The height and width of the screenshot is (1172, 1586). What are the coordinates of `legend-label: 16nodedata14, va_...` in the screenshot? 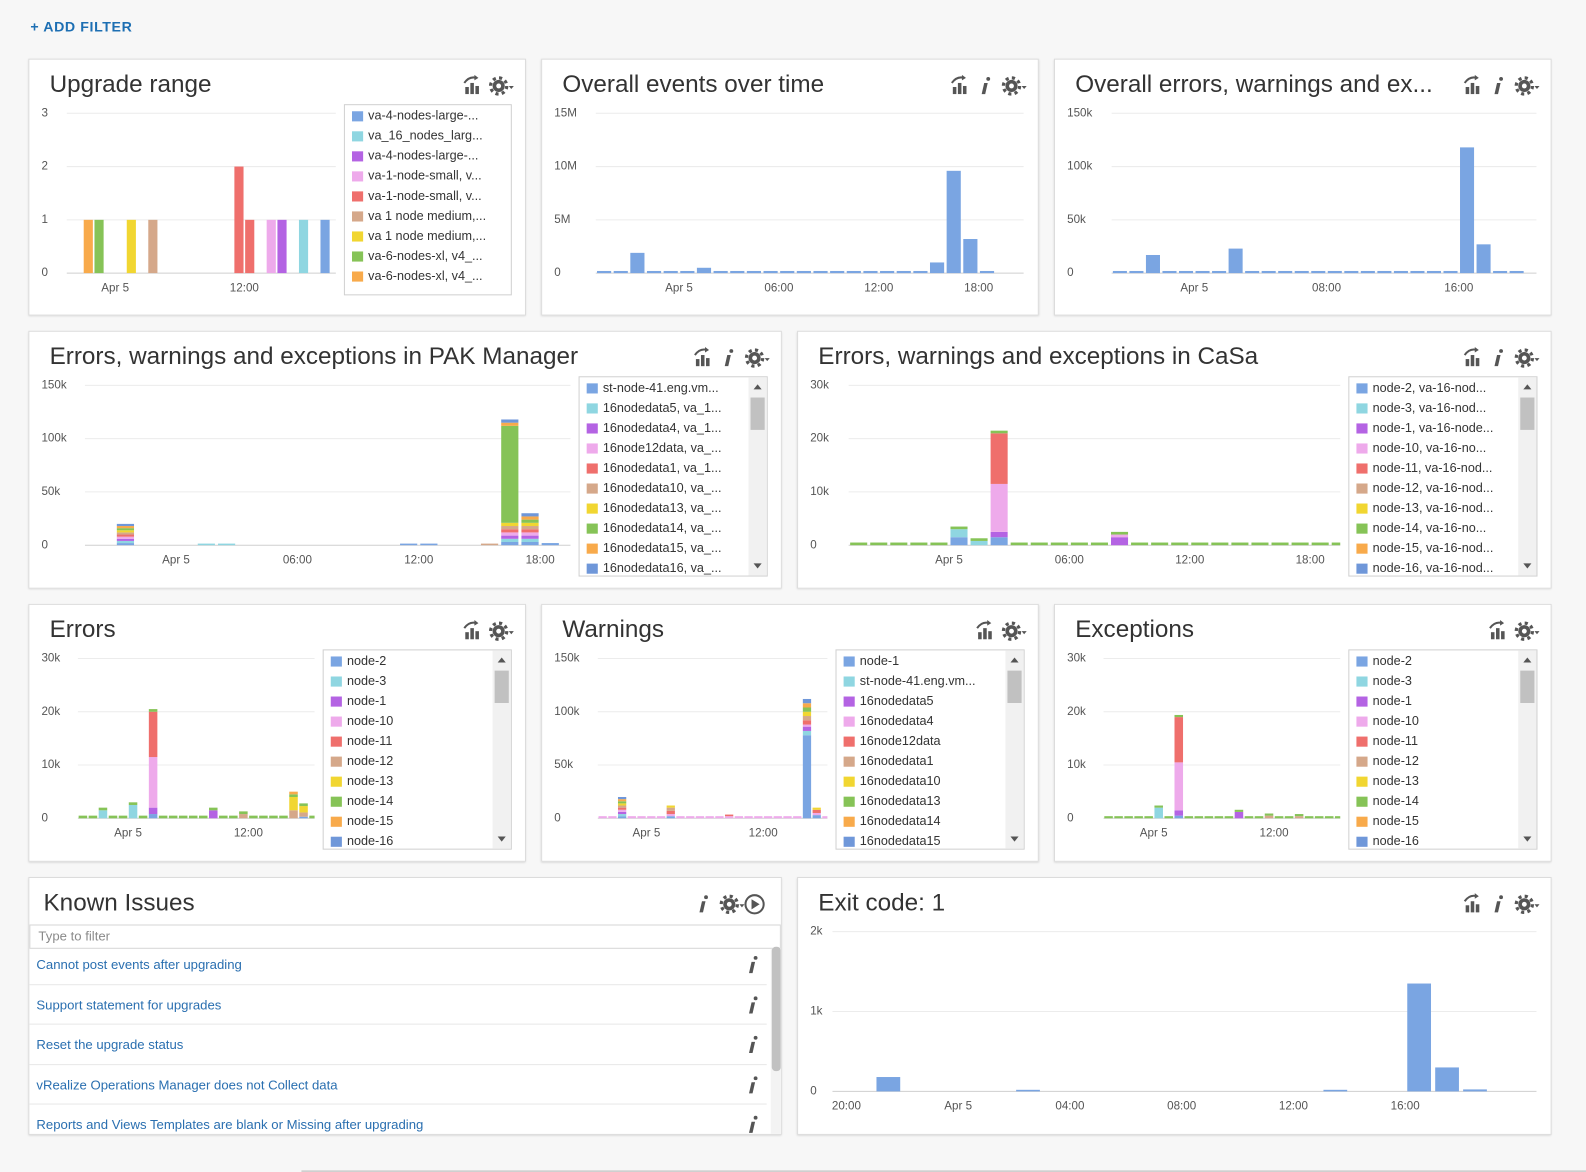 It's located at (662, 528).